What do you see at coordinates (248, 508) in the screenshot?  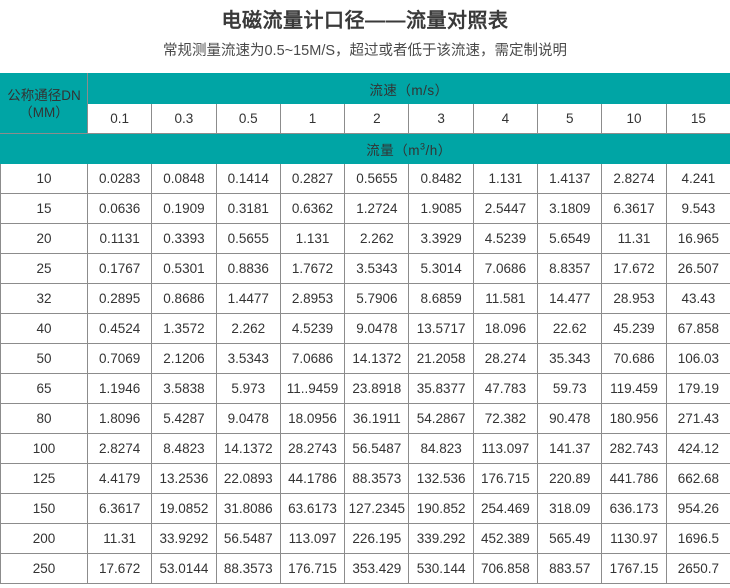 I see `flow-value-cell: 31.8086` at bounding box center [248, 508].